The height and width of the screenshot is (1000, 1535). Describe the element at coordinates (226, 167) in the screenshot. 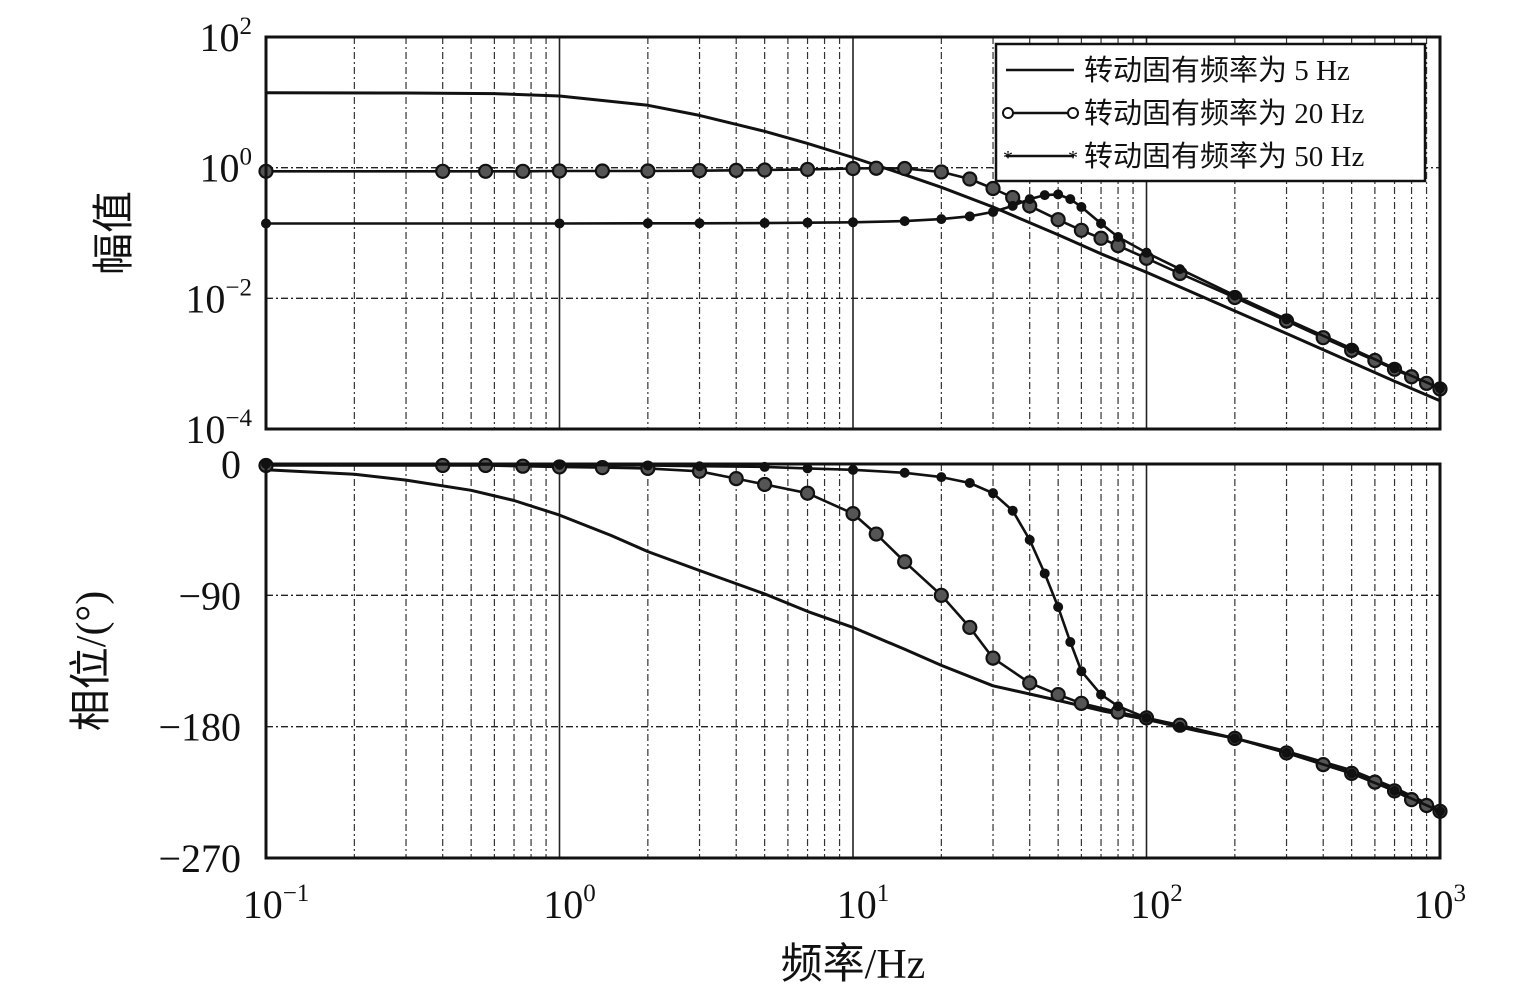

I see `magnitude-y-tick-label: 10⁰` at that location.